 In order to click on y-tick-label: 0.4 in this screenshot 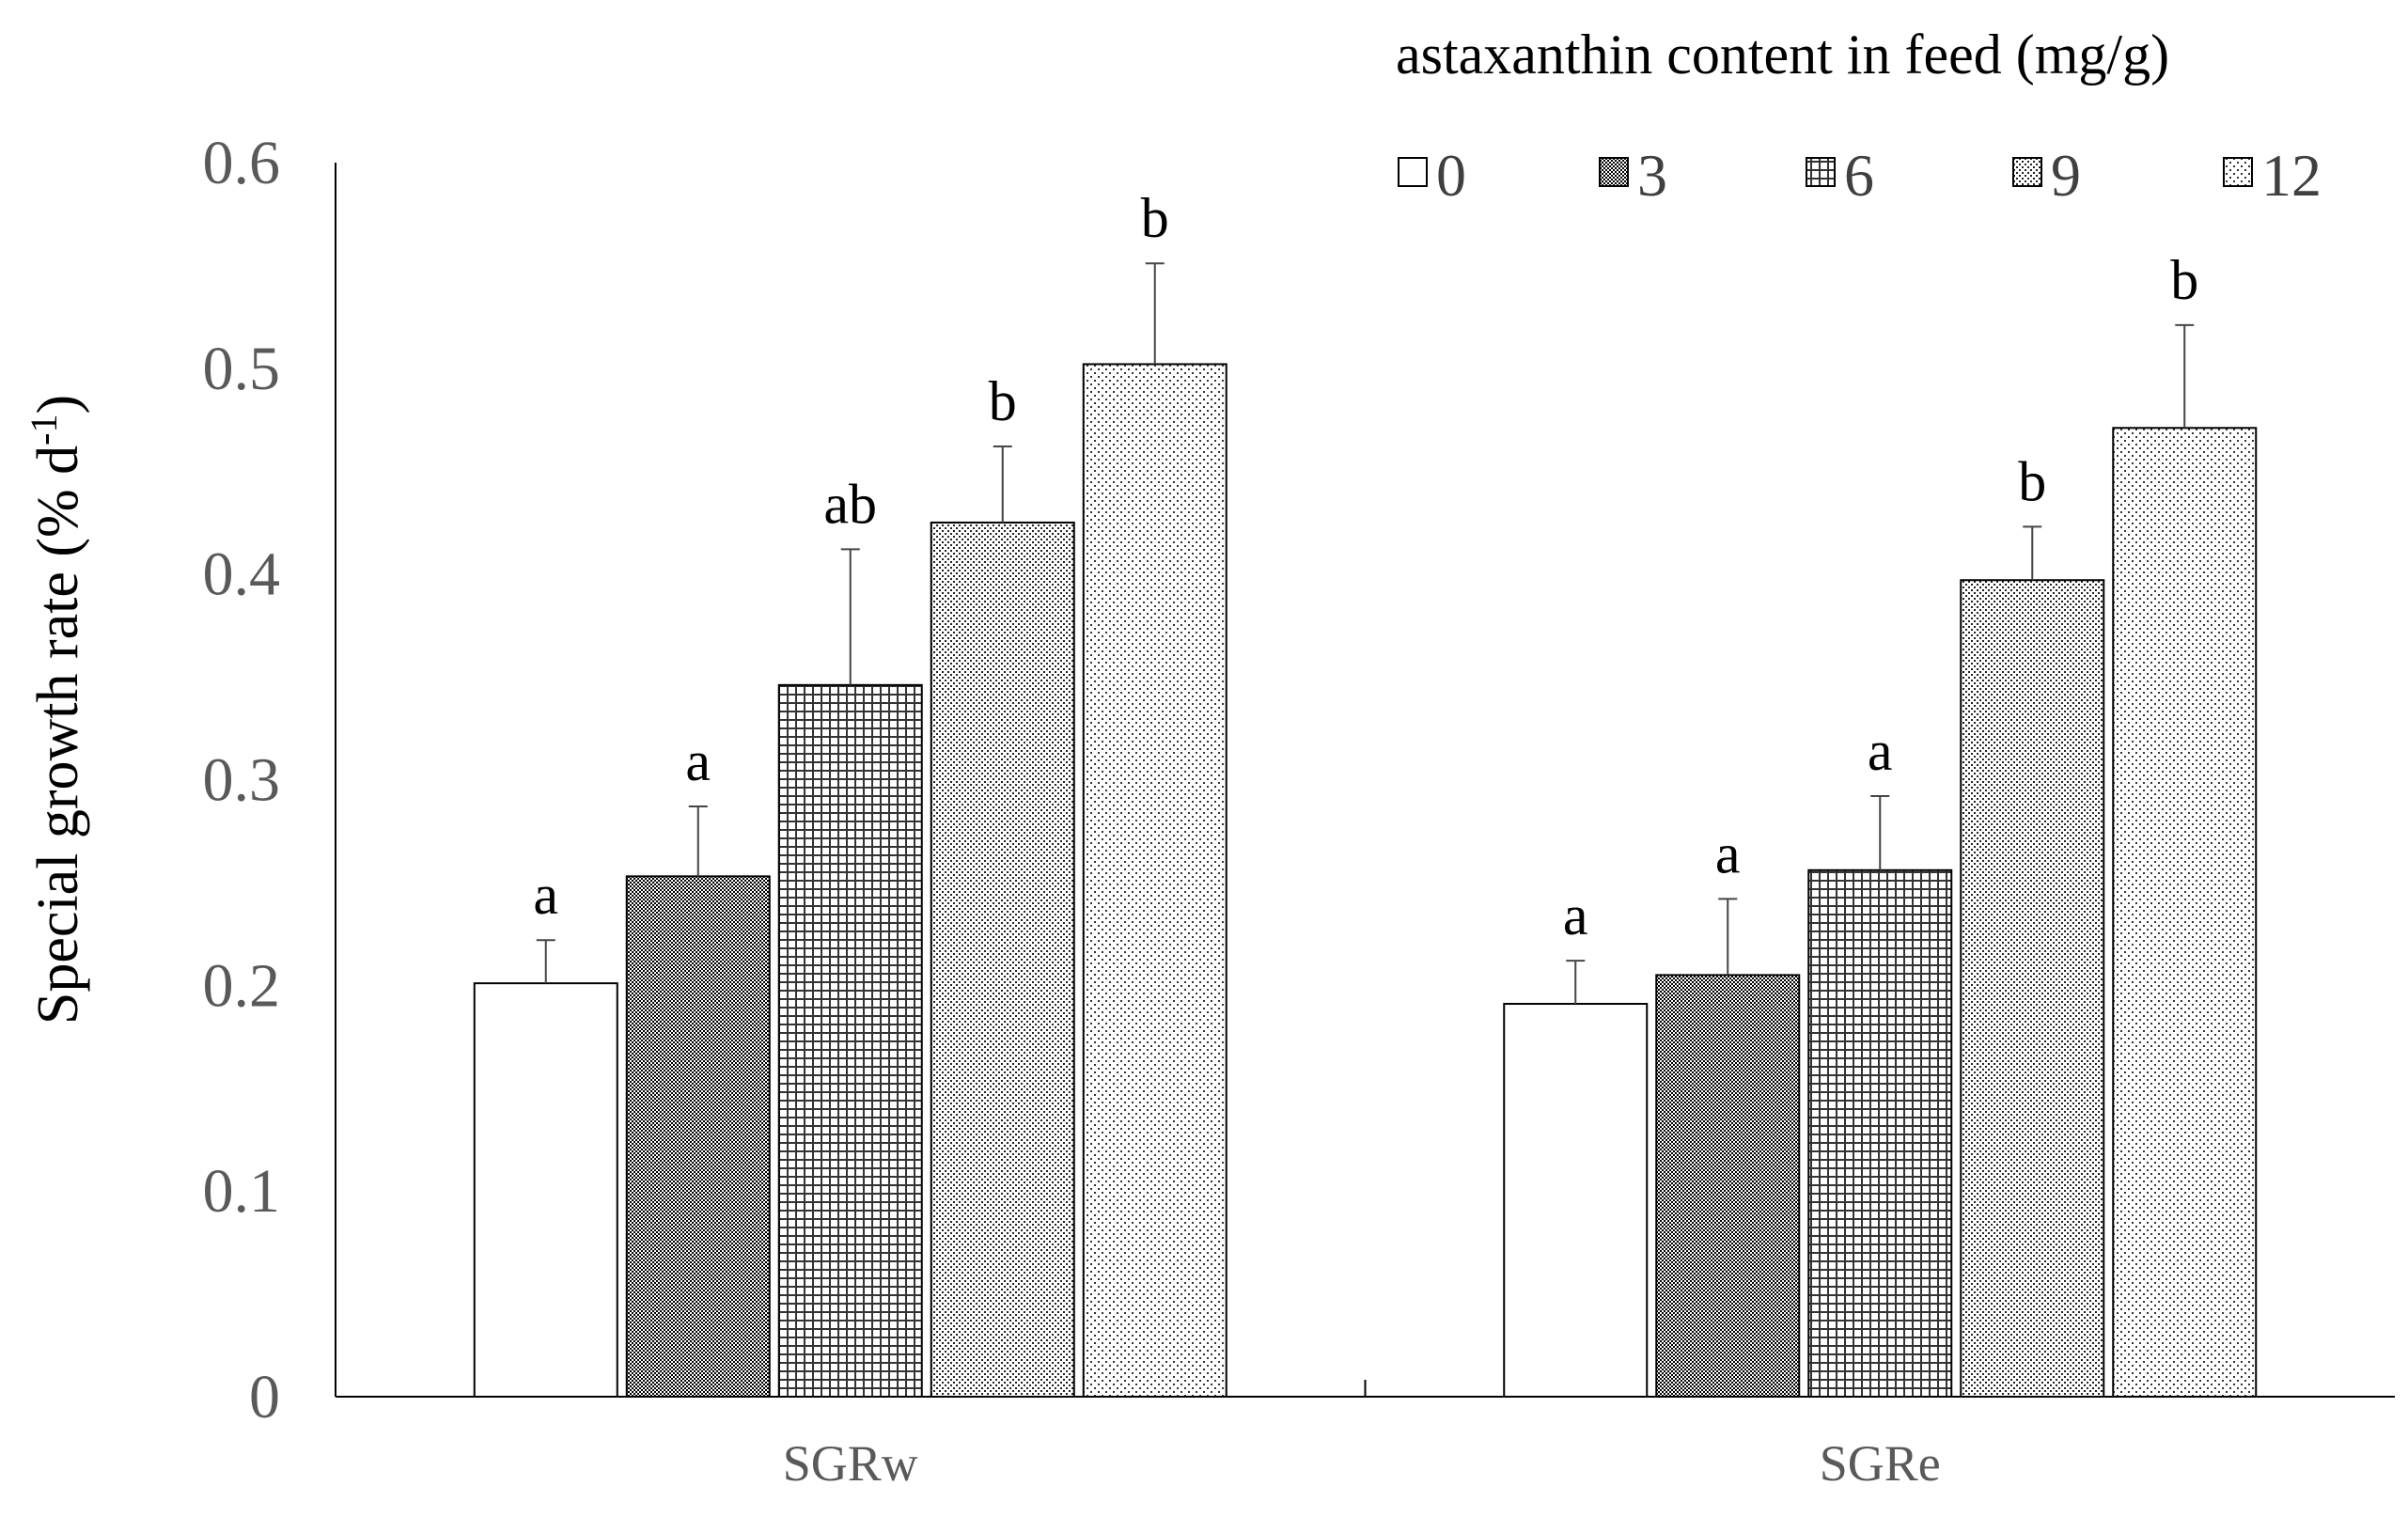, I will do `click(242, 574)`.